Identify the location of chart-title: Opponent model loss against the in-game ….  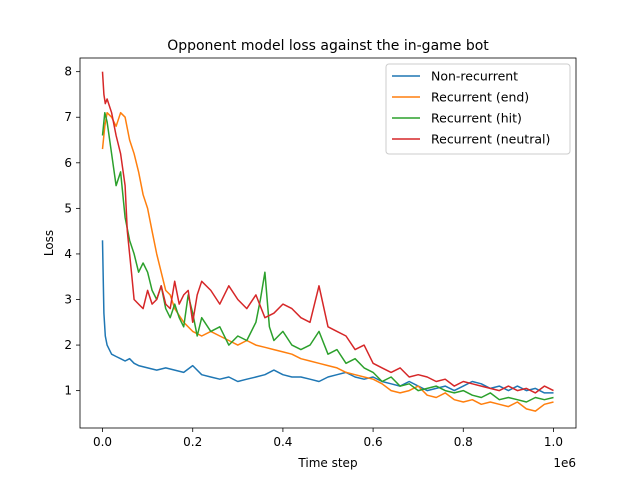
(328, 46).